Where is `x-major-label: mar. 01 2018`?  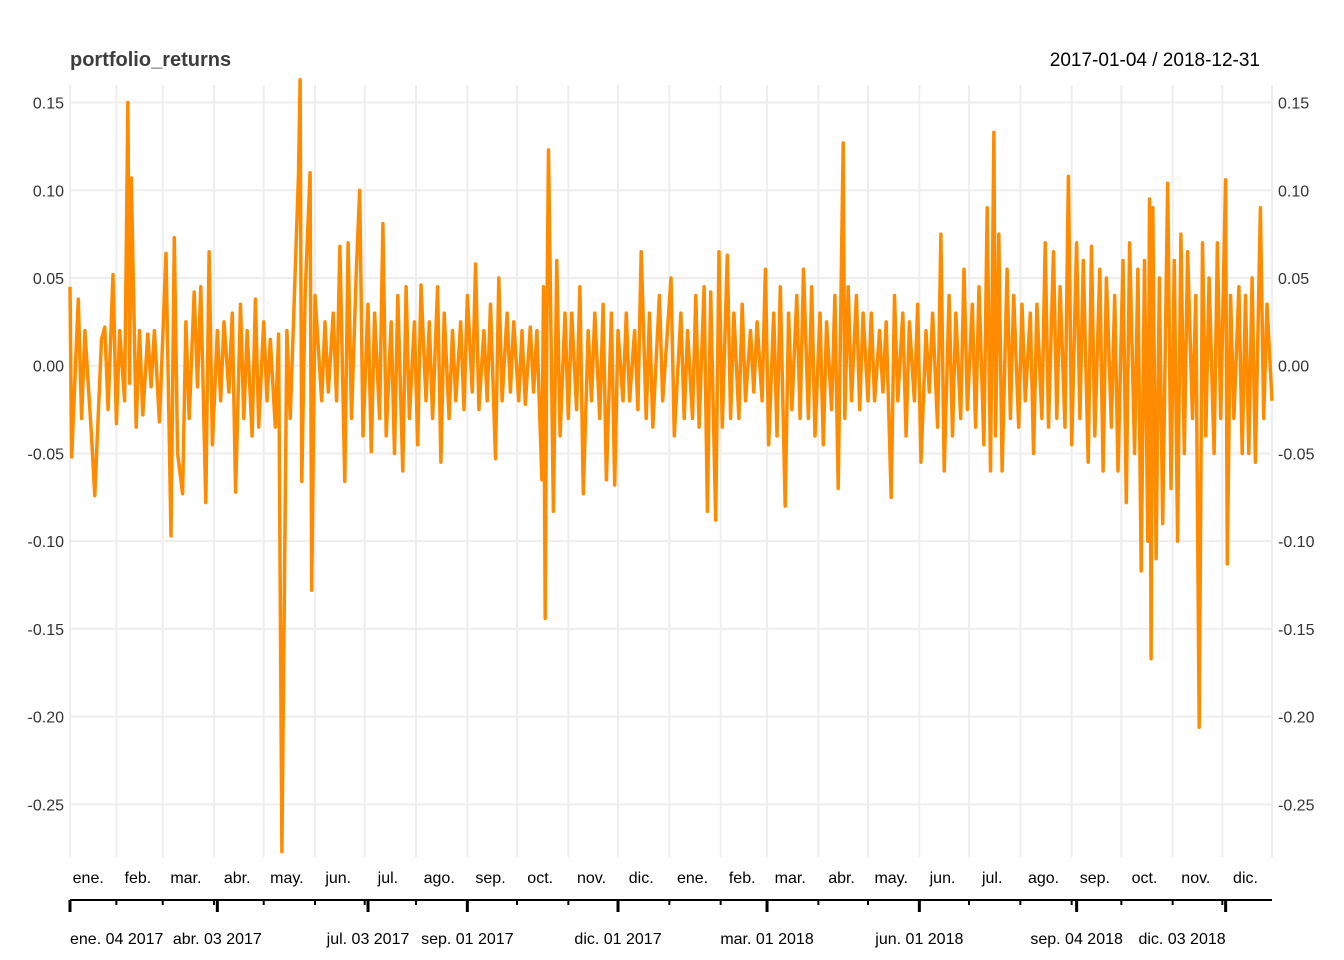 x-major-label: mar. 01 2018 is located at coordinates (767, 939).